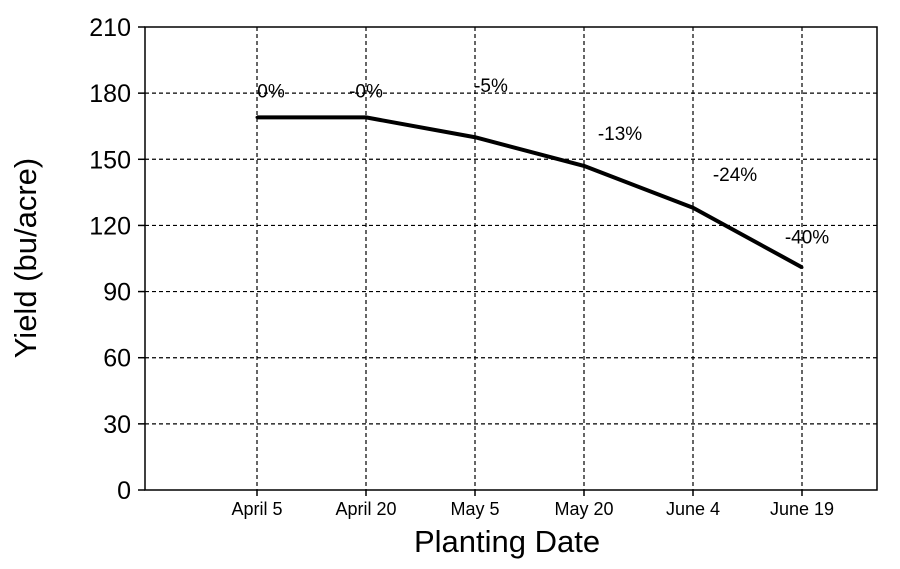  Describe the element at coordinates (802, 509) in the screenshot. I see `x-tick-label: June 19` at that location.